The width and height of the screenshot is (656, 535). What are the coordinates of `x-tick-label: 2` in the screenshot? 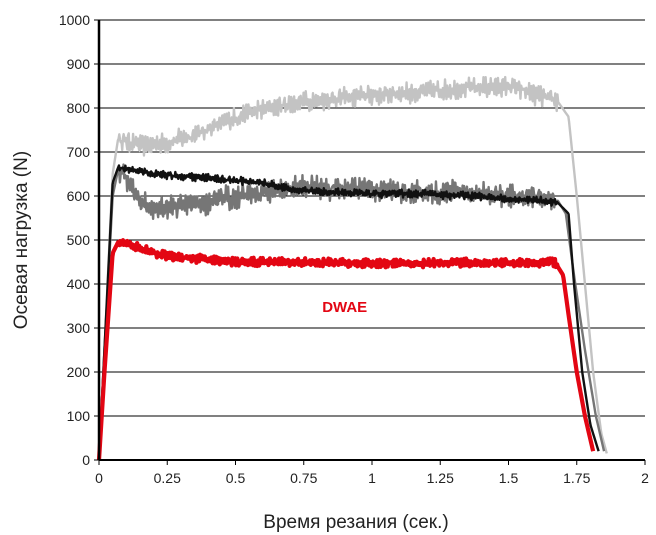 It's located at (645, 478).